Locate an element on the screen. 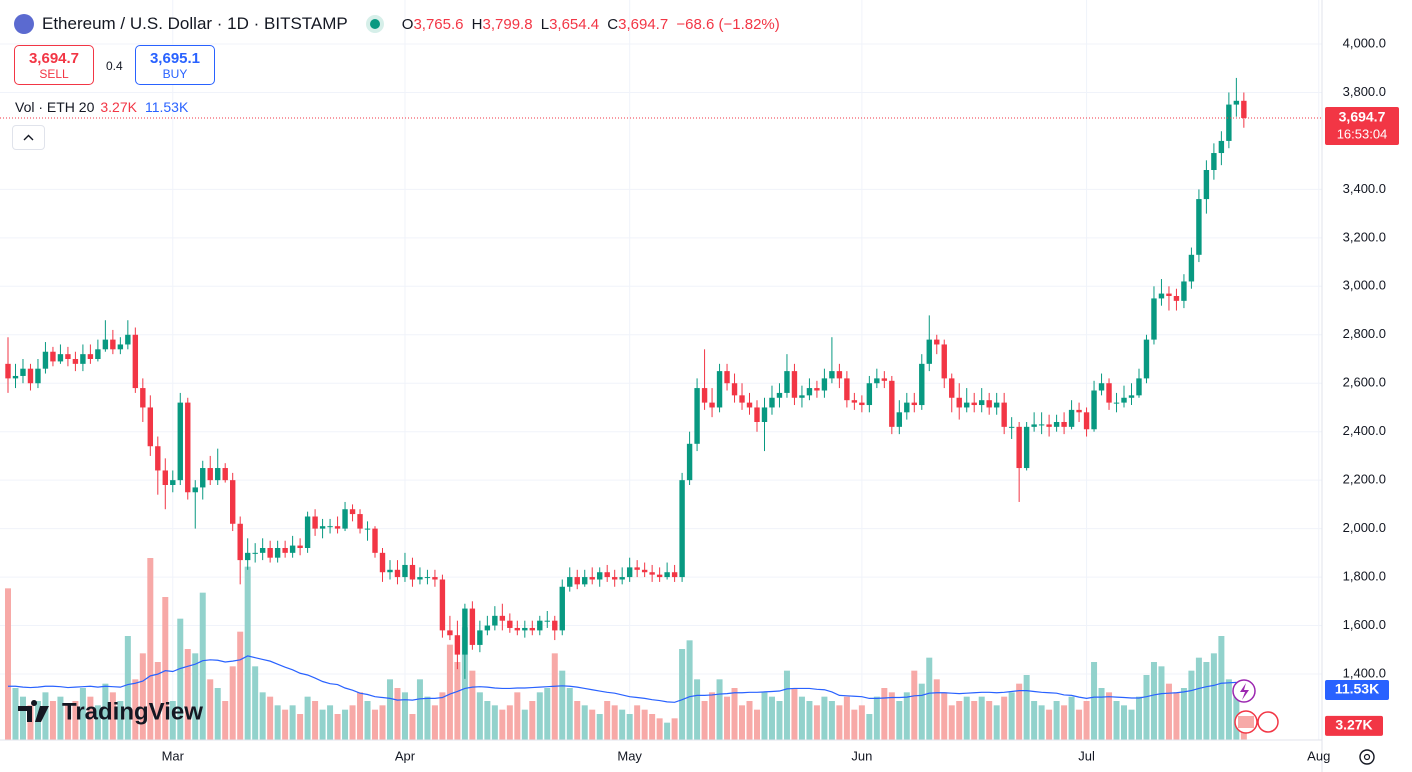  volume-ma-value: 11.53K is located at coordinates (166, 107).